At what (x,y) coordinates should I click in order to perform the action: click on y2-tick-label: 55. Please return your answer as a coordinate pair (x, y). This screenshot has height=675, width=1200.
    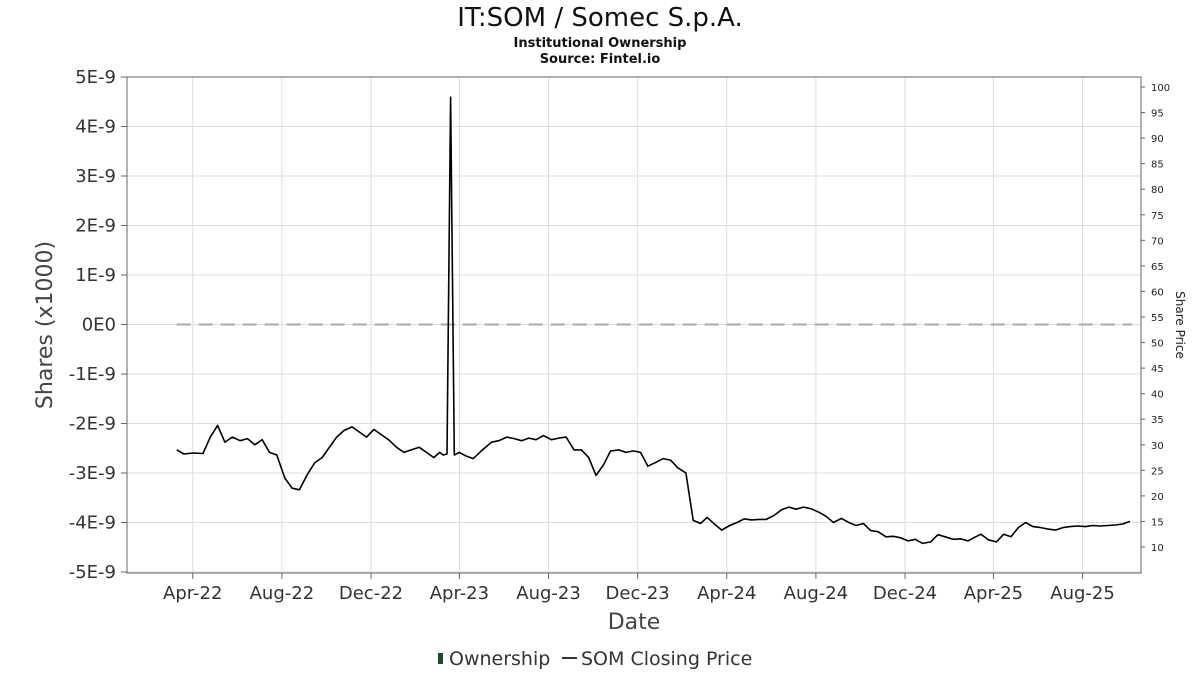
    Looking at the image, I should click on (1157, 318).